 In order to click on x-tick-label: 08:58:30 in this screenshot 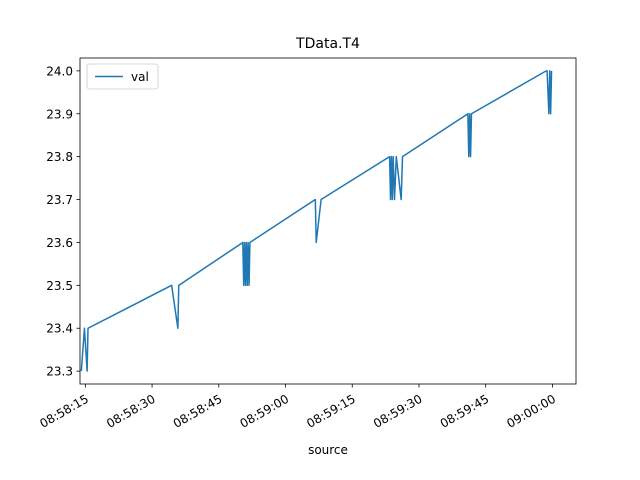, I will do `click(131, 411)`.